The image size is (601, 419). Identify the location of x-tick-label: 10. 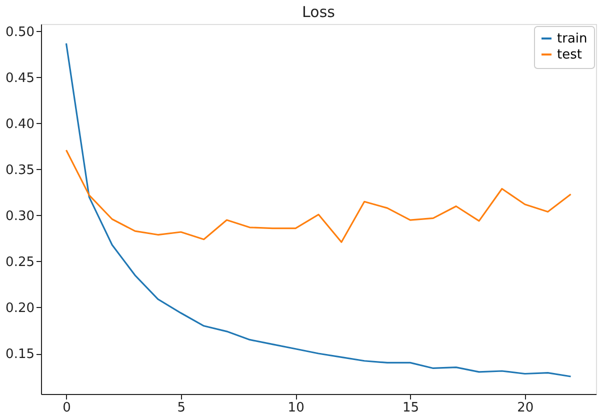
(296, 408).